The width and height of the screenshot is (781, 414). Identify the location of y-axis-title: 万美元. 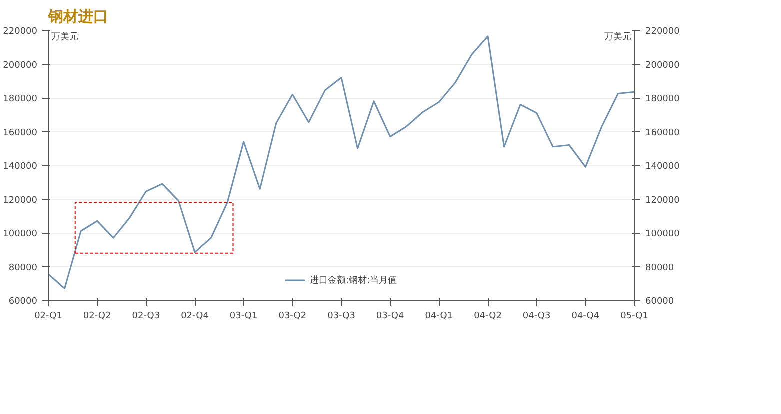
(65, 37).